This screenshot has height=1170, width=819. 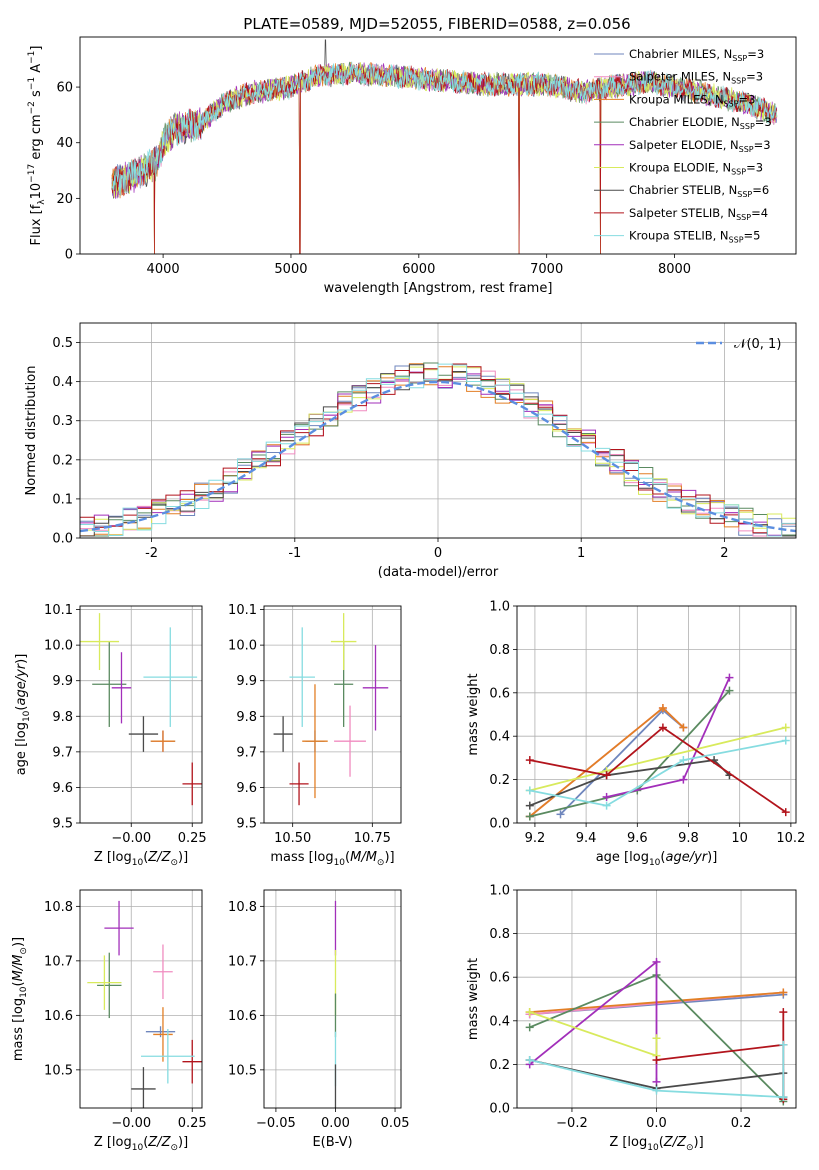 I want to click on x-tick-label: 0, so click(x=438, y=553).